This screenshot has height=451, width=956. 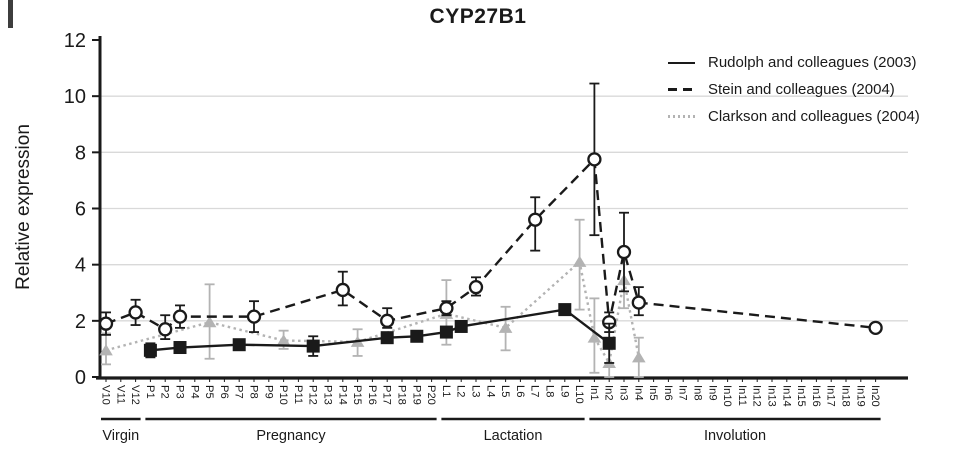 I want to click on x-tick-label-In19: In19, so click(x=860, y=396).